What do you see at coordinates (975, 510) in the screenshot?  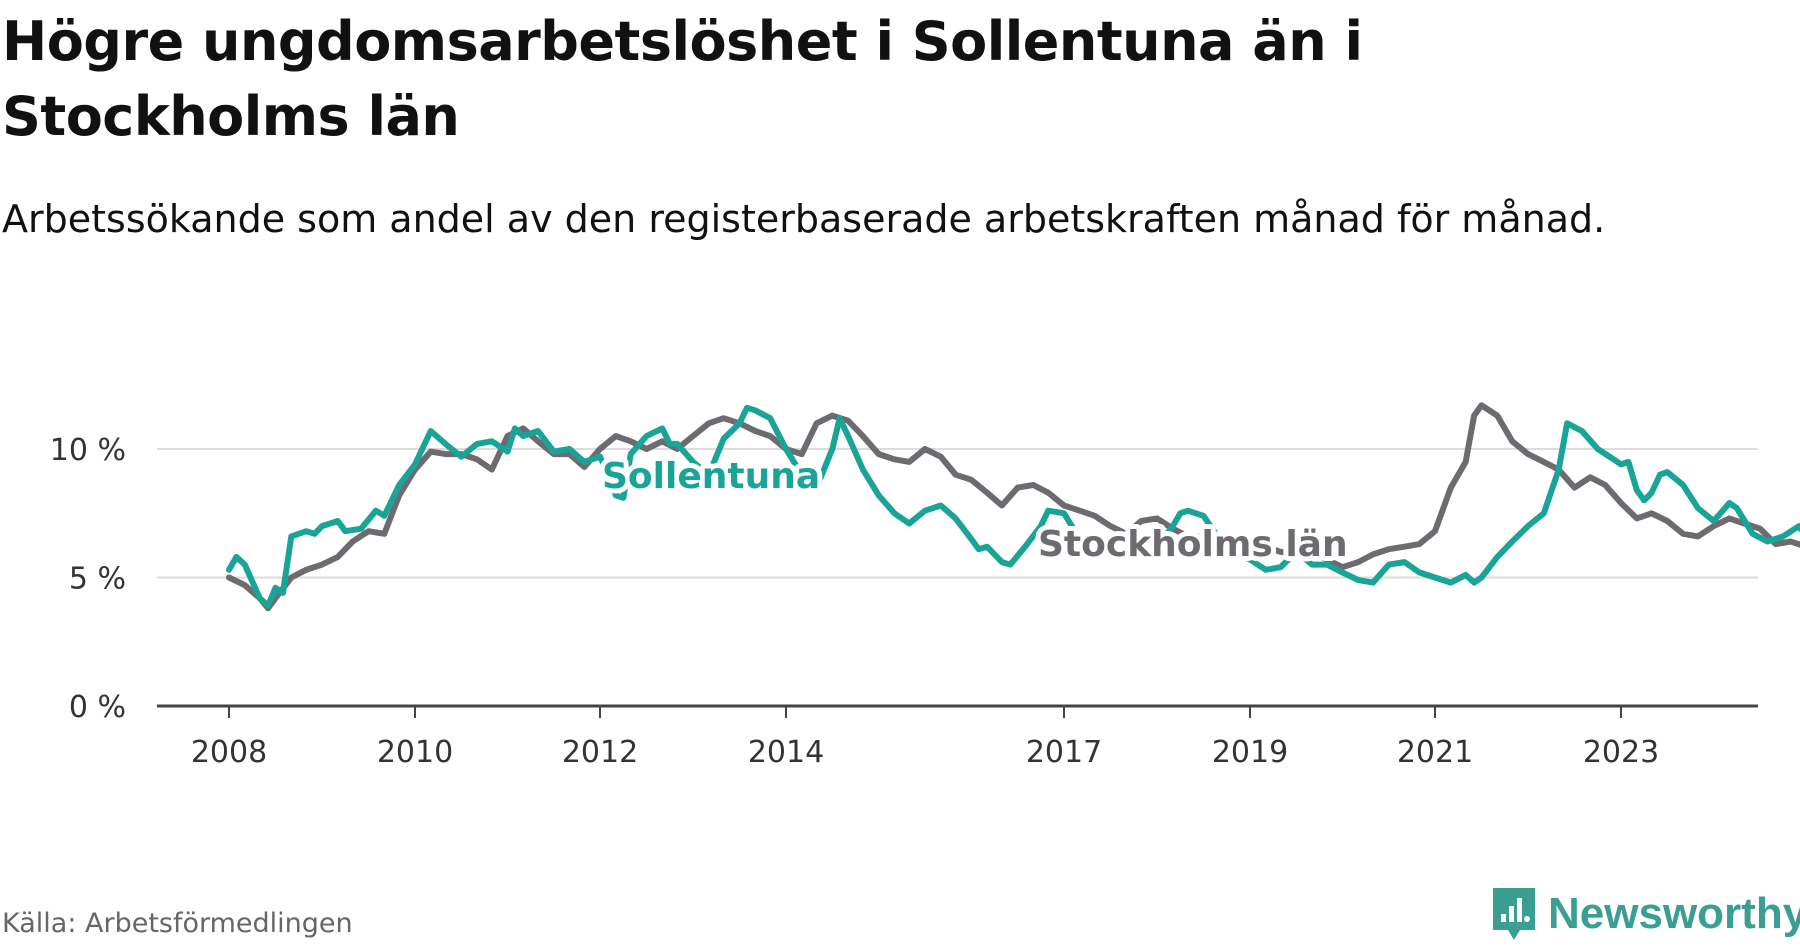 I see `series-labels: Stockholms län7 %Sollentuna7,4 %` at bounding box center [975, 510].